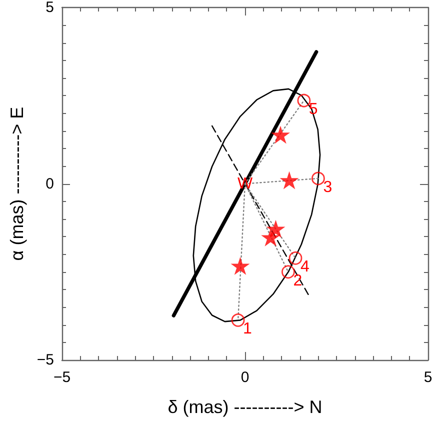  I want to click on annotation: 3, so click(327, 187).